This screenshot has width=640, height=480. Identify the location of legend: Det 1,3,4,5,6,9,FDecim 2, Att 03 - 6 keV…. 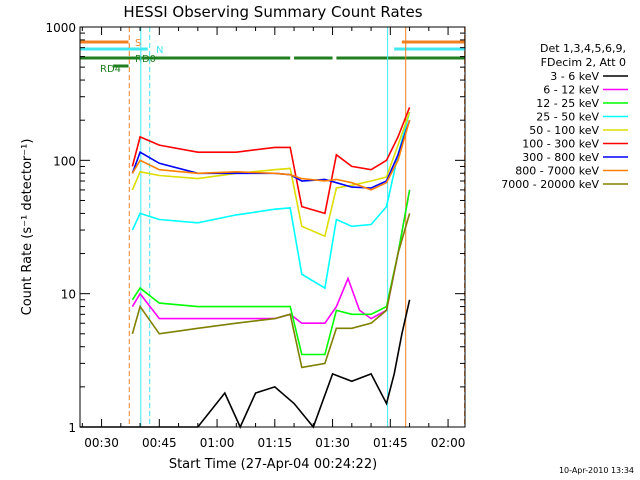
(564, 116).